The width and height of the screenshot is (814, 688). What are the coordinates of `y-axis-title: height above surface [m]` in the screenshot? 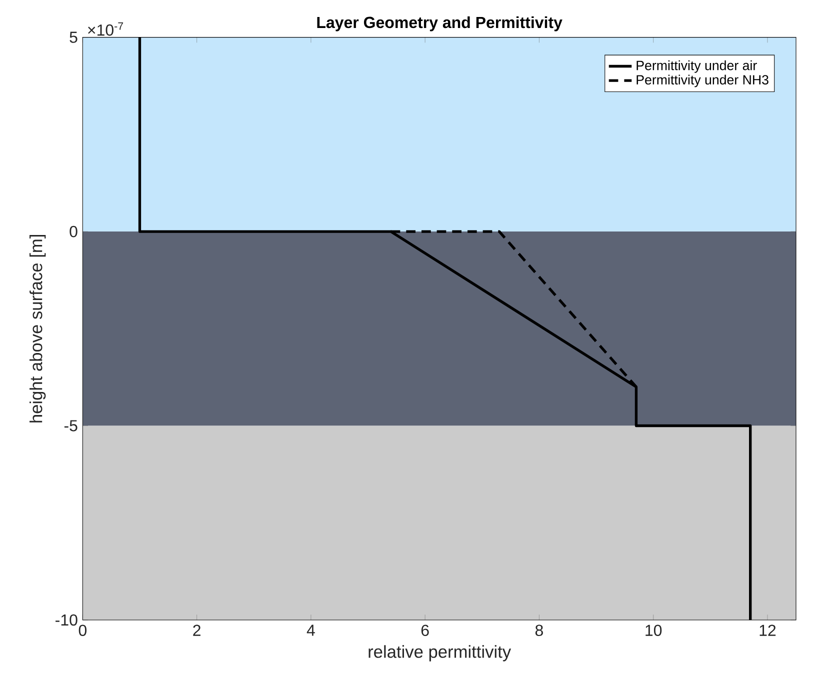 It's located at (38, 328).